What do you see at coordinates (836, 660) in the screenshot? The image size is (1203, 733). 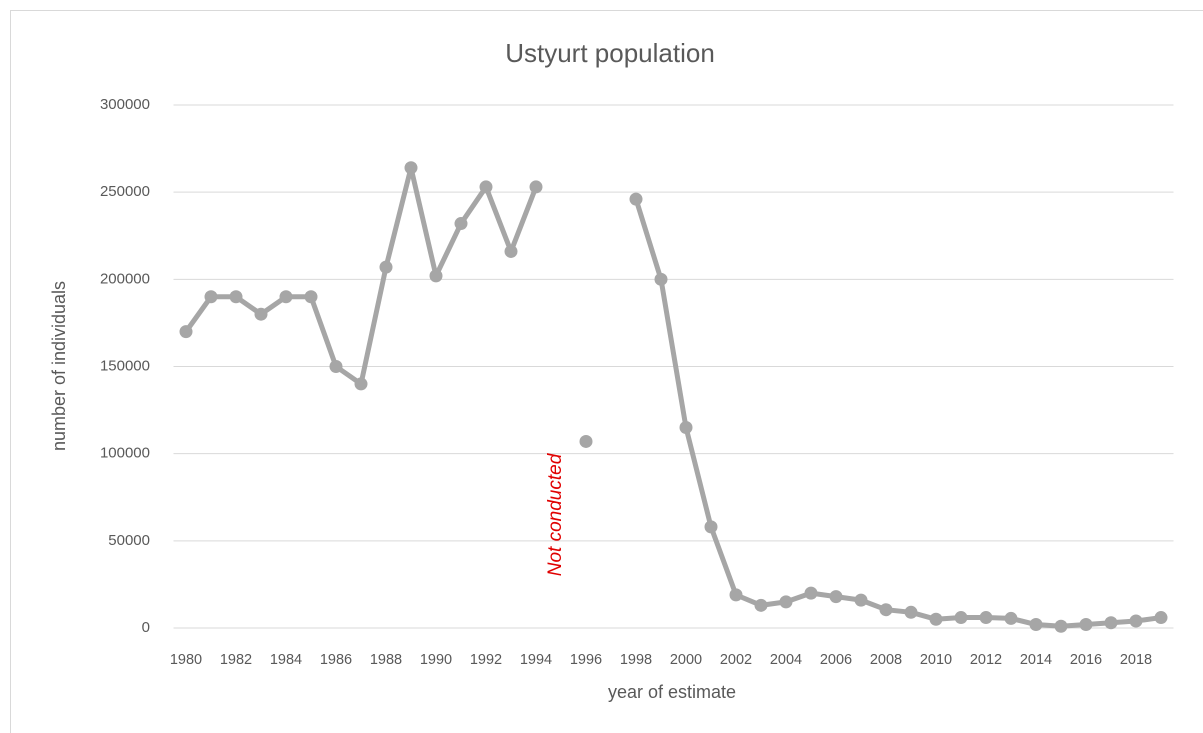 I see `x-tick-label: 2006` at bounding box center [836, 660].